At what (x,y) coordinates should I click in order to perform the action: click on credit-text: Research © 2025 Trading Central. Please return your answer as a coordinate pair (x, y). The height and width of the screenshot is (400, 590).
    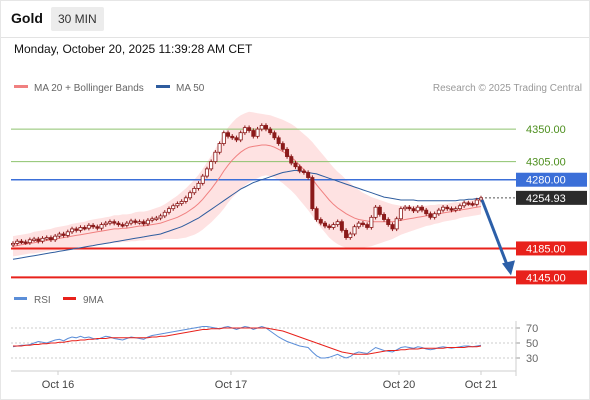
    Looking at the image, I should click on (507, 88).